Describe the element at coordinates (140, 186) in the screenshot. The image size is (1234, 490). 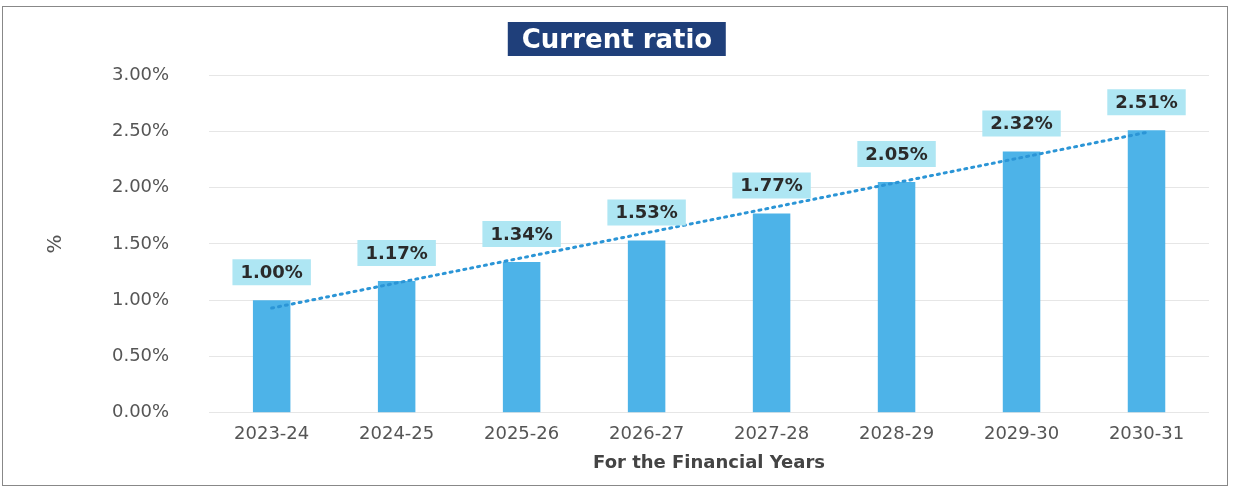
I see `y-tick-label: 2.00%` at that location.